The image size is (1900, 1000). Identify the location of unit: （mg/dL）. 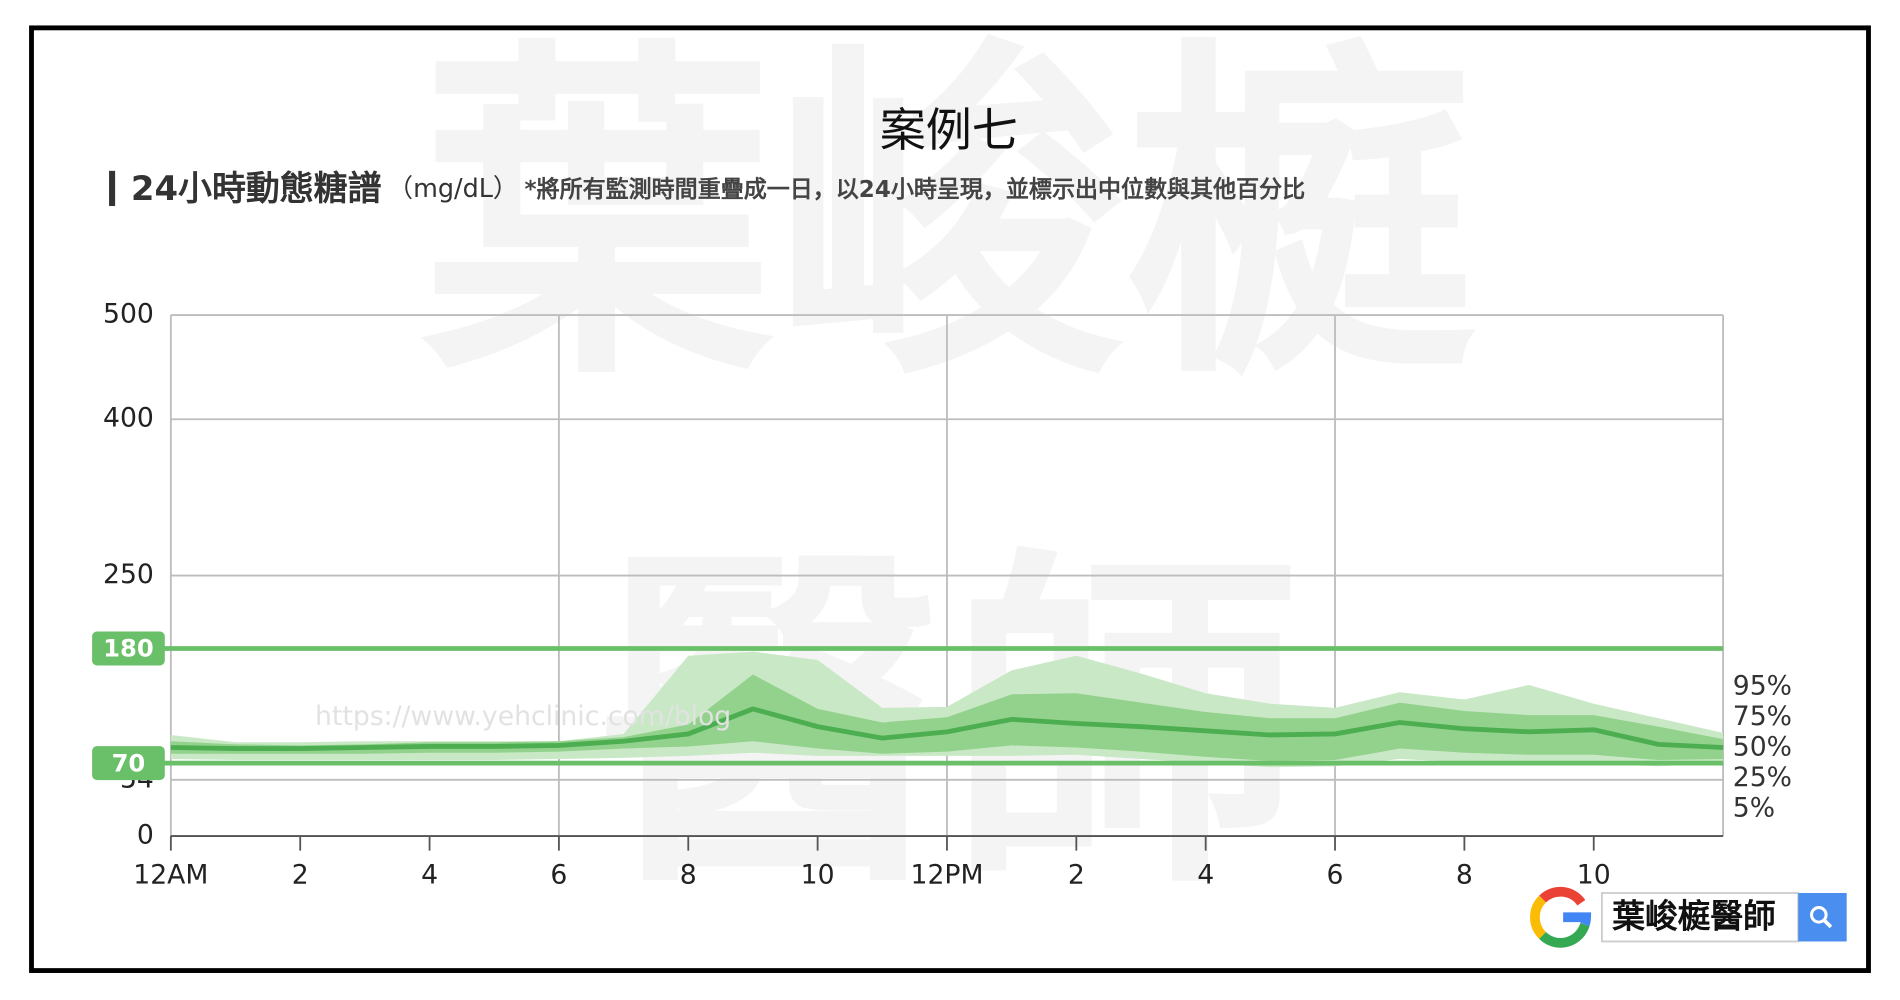
(453, 188).